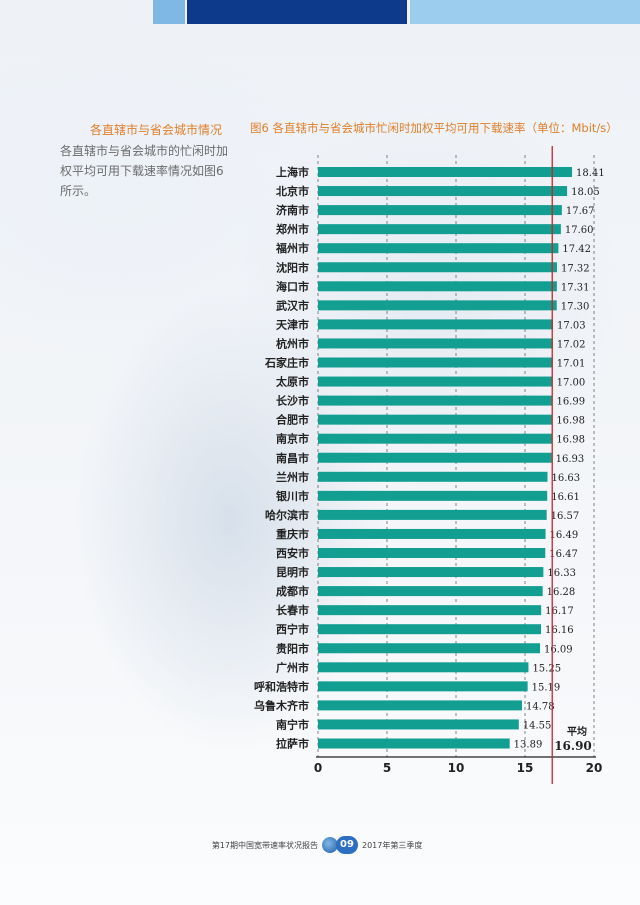 This screenshot has width=640, height=905. Describe the element at coordinates (292, 724) in the screenshot. I see `category-label: 南宁市` at that location.